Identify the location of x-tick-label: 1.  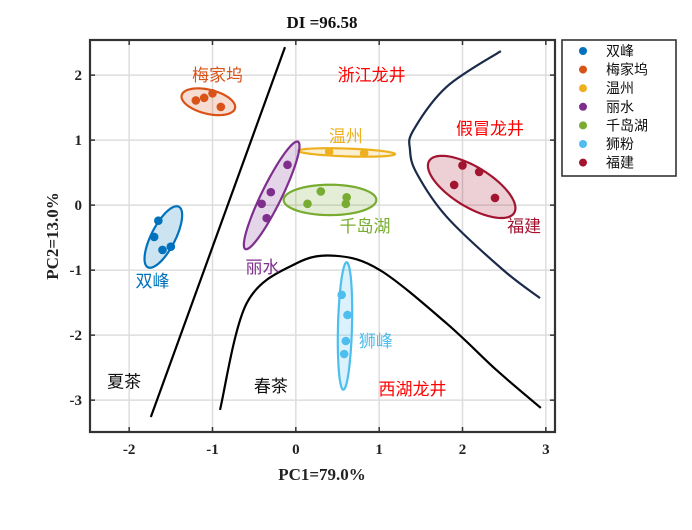
(379, 450).